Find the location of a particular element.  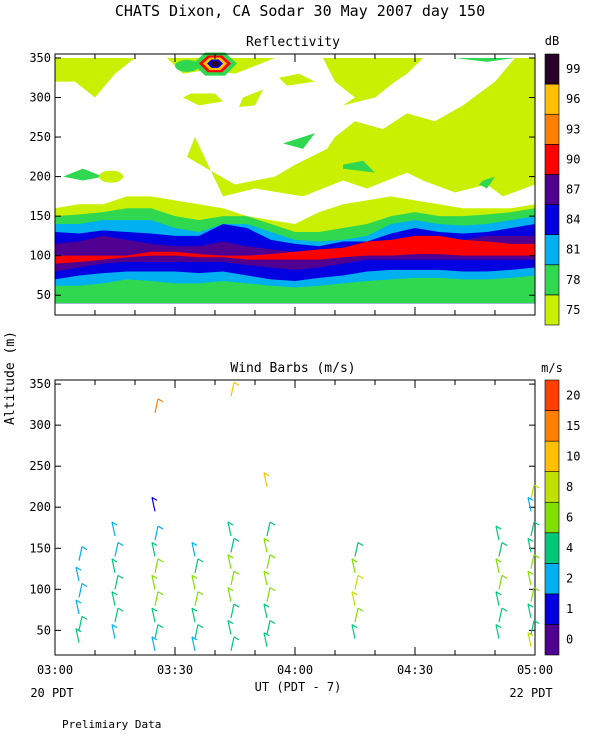

wind-colorbar-tick-label: 0 is located at coordinates (569, 640).